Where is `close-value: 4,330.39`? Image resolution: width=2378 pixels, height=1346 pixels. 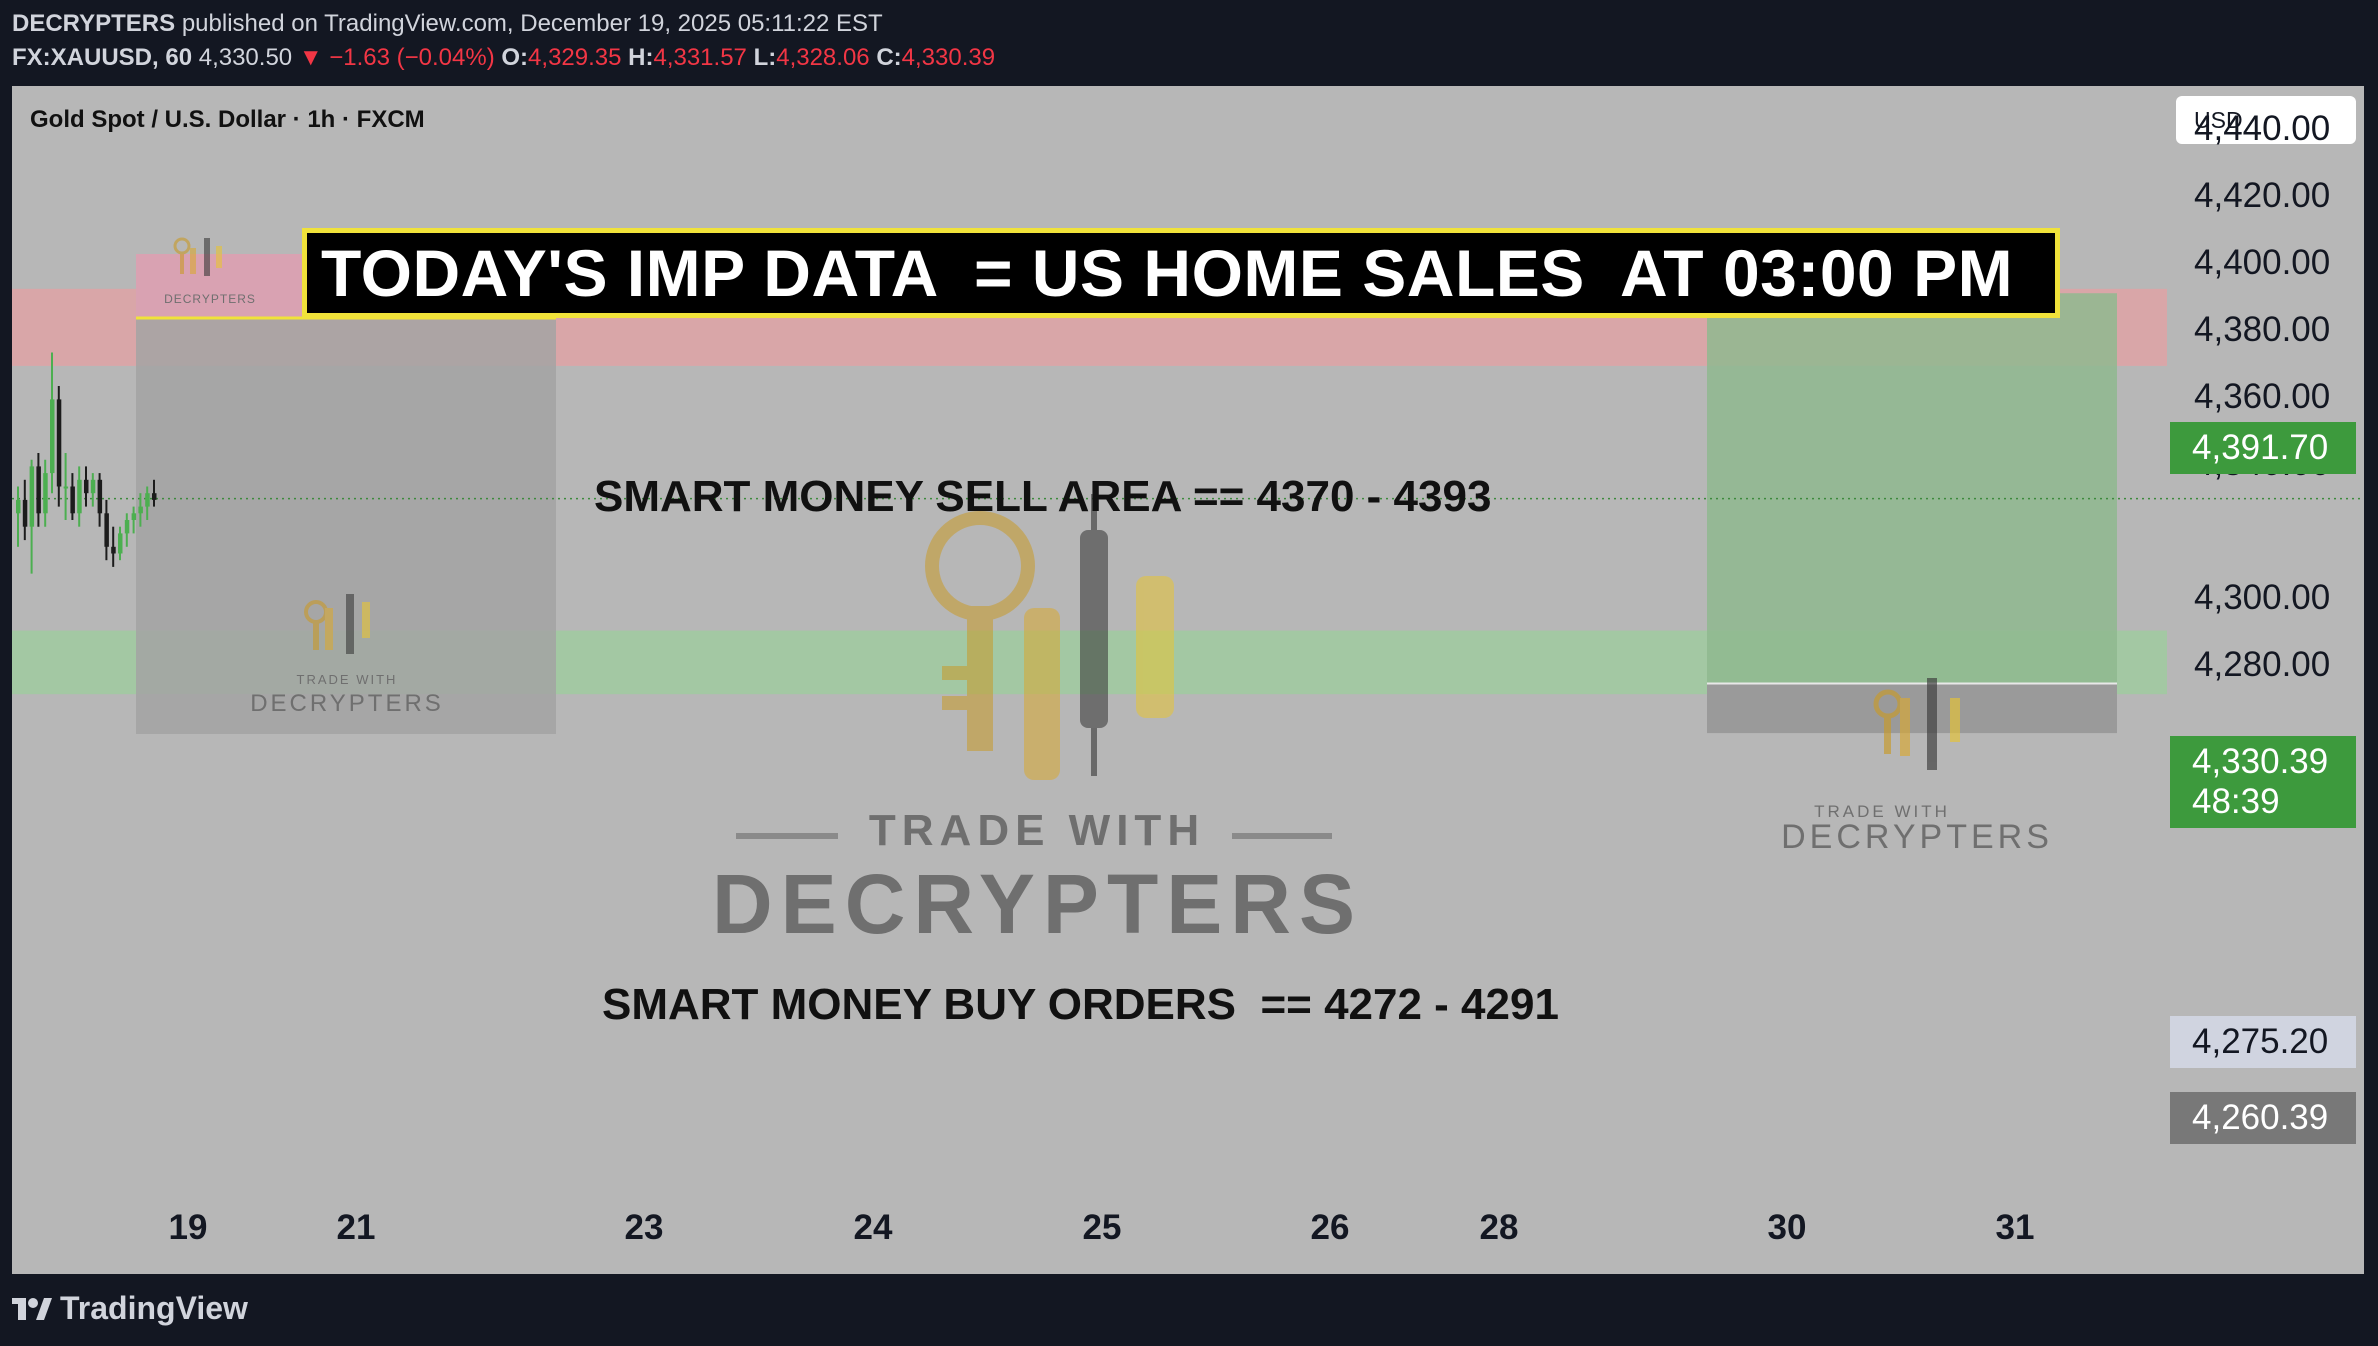 close-value: 4,330.39 is located at coordinates (948, 57).